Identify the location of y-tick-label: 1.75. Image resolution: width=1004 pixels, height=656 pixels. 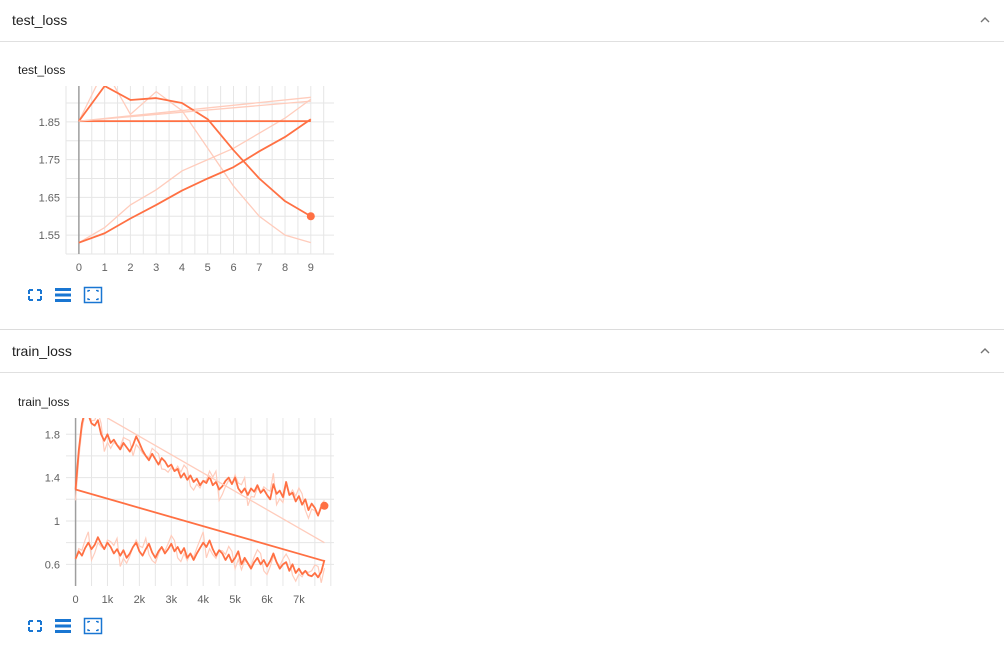
(49, 161).